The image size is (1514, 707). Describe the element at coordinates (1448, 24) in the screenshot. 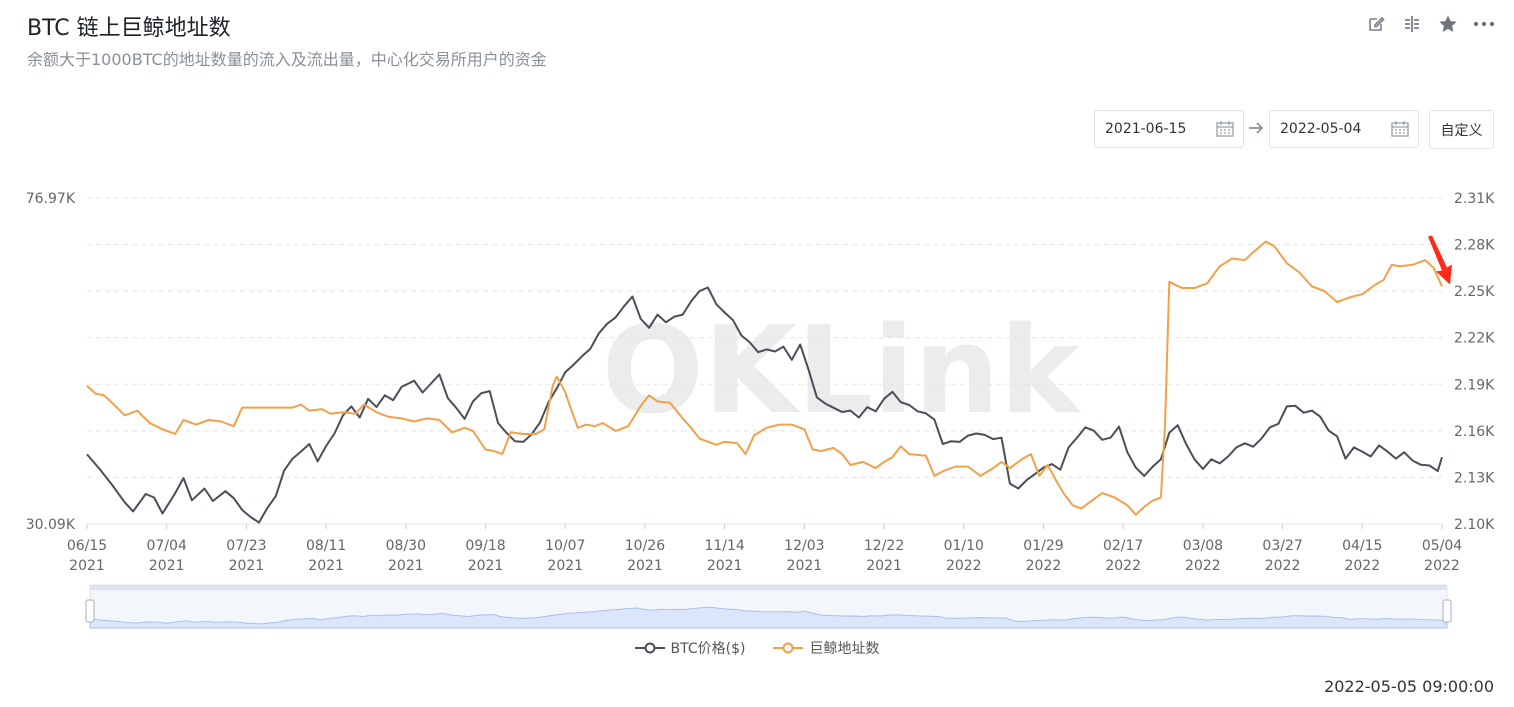

I see `star-icon` at that location.